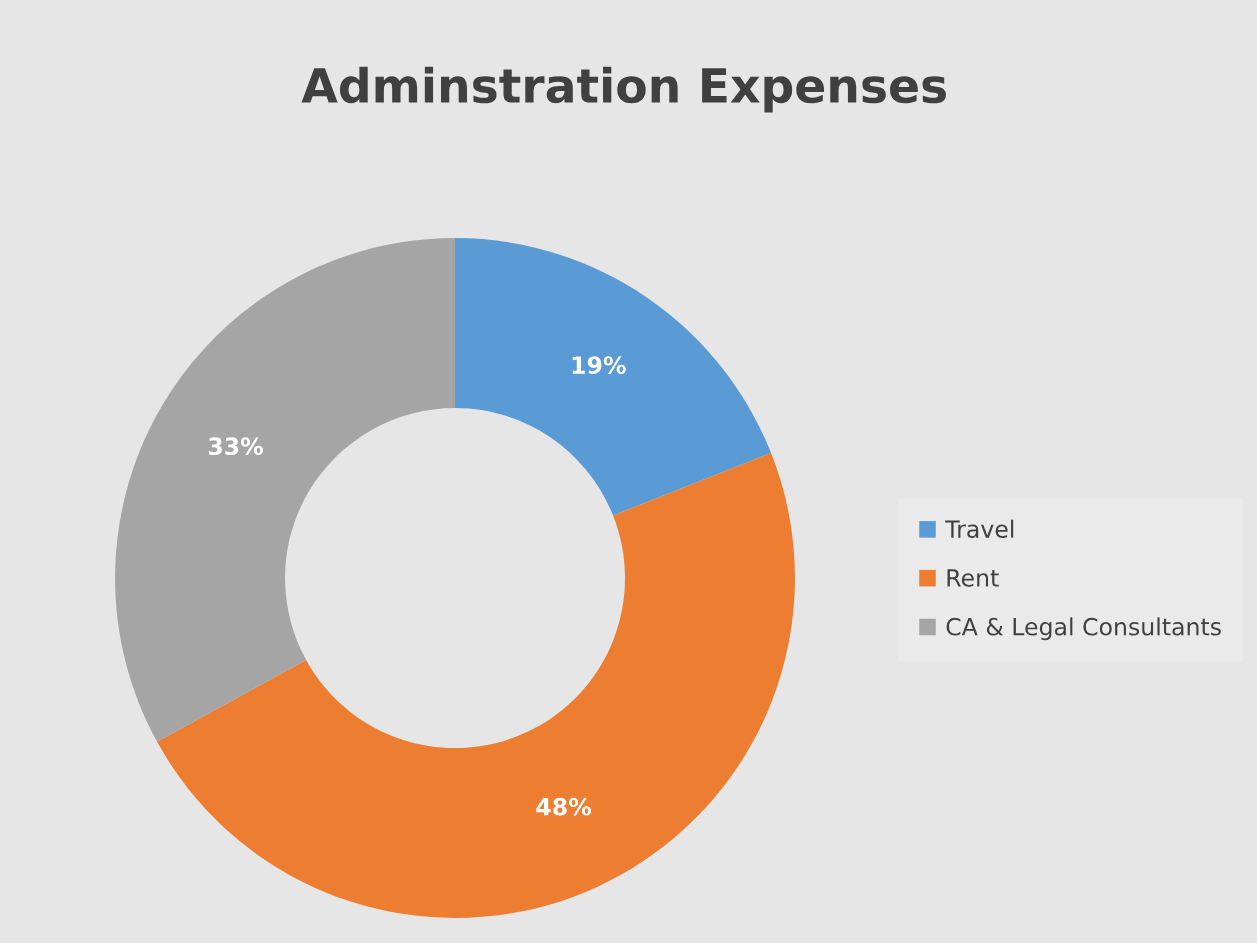 The width and height of the screenshot is (1257, 943). Describe the element at coordinates (623, 89) in the screenshot. I see `chart-title: Adminstration Expenses` at that location.